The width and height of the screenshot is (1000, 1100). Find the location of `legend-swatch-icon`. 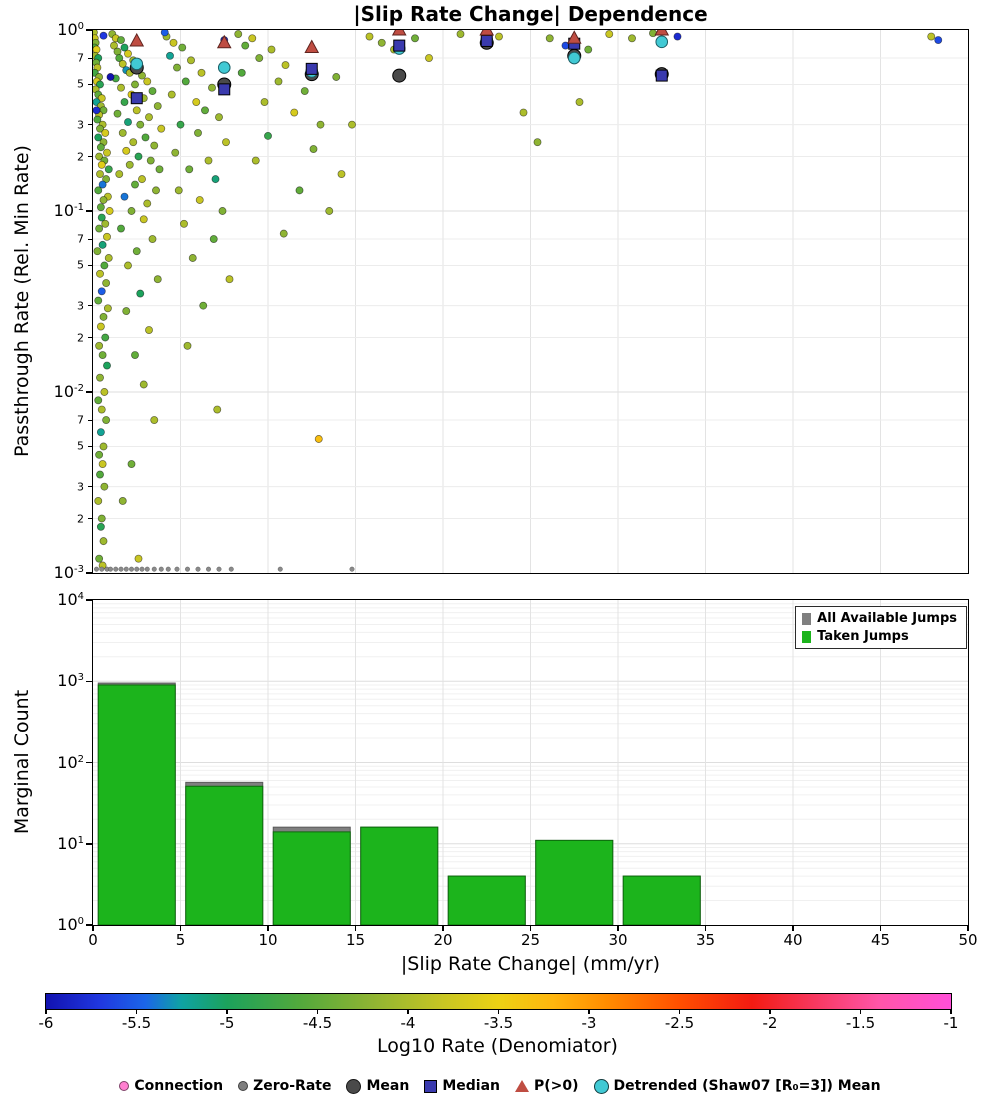

legend-swatch-icon is located at coordinates (807, 636).